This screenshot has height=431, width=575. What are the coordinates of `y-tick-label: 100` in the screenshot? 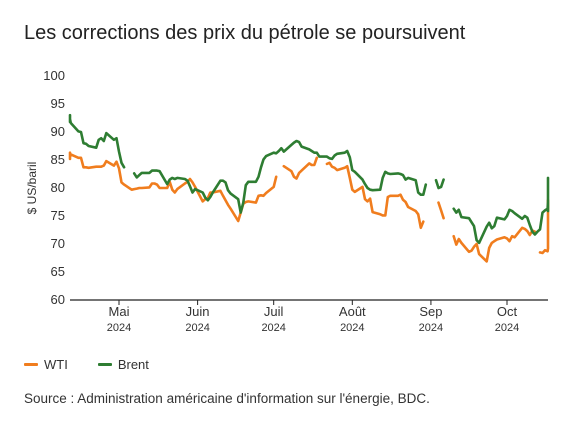 It's located at (54, 75).